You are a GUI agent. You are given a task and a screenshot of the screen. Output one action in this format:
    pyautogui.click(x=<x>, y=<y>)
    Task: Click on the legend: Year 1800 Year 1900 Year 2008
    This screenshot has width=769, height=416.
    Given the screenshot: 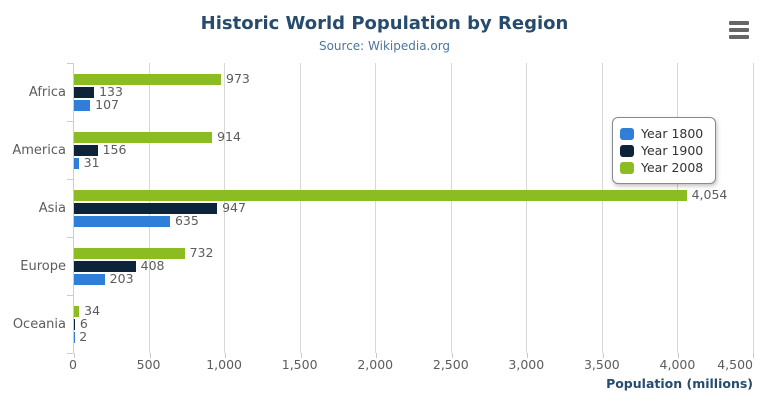 What is the action you would take?
    pyautogui.click(x=664, y=150)
    